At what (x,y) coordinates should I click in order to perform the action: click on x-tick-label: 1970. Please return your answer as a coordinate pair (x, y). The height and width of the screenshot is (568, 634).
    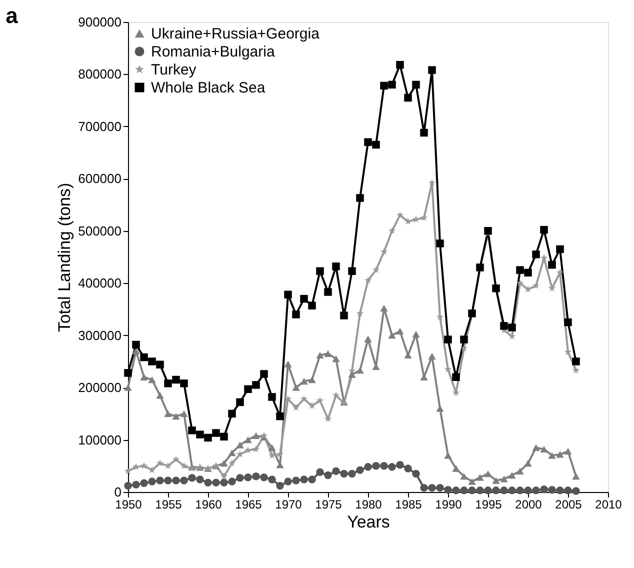
    Looking at the image, I should click on (288, 505).